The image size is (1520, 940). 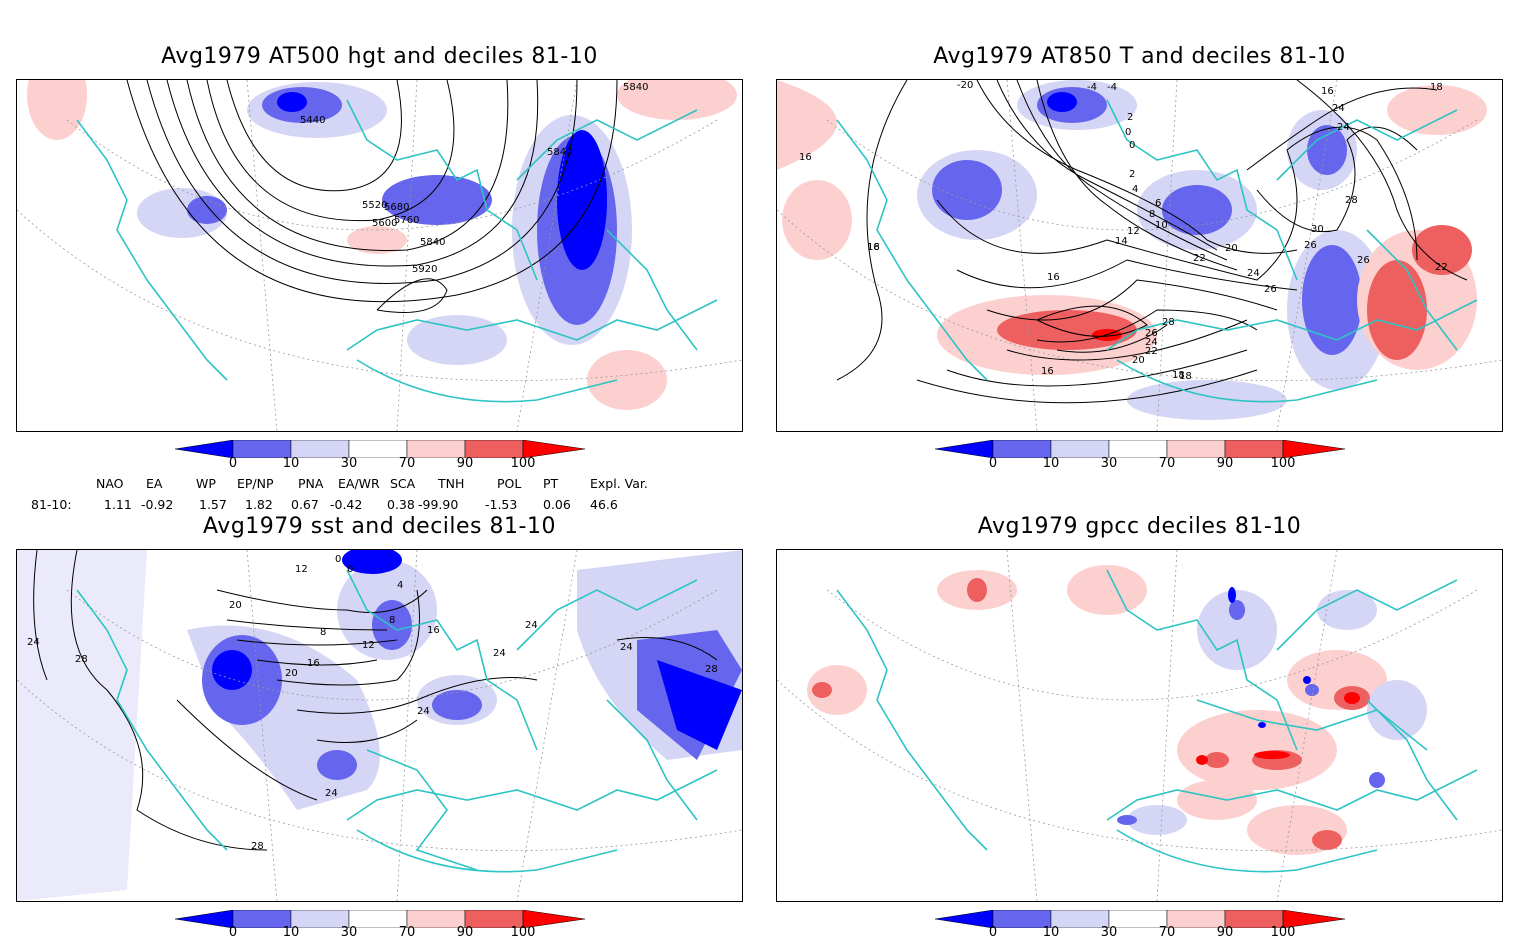 What do you see at coordinates (965, 85) in the screenshot?
I see `contour-label: -20` at bounding box center [965, 85].